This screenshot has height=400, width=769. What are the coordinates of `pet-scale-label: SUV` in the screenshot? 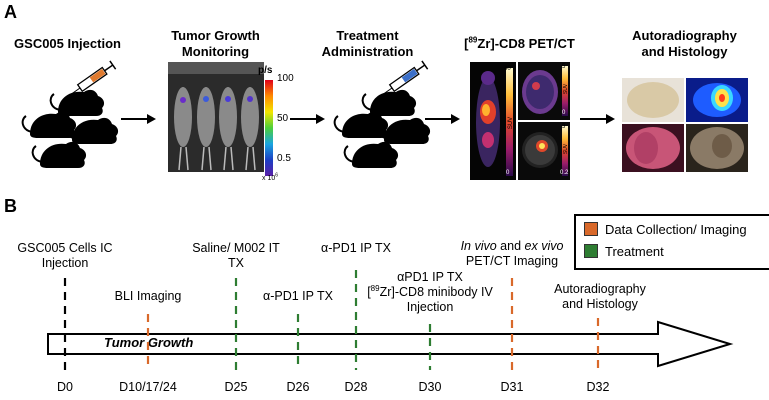 It's located at (511, 123).